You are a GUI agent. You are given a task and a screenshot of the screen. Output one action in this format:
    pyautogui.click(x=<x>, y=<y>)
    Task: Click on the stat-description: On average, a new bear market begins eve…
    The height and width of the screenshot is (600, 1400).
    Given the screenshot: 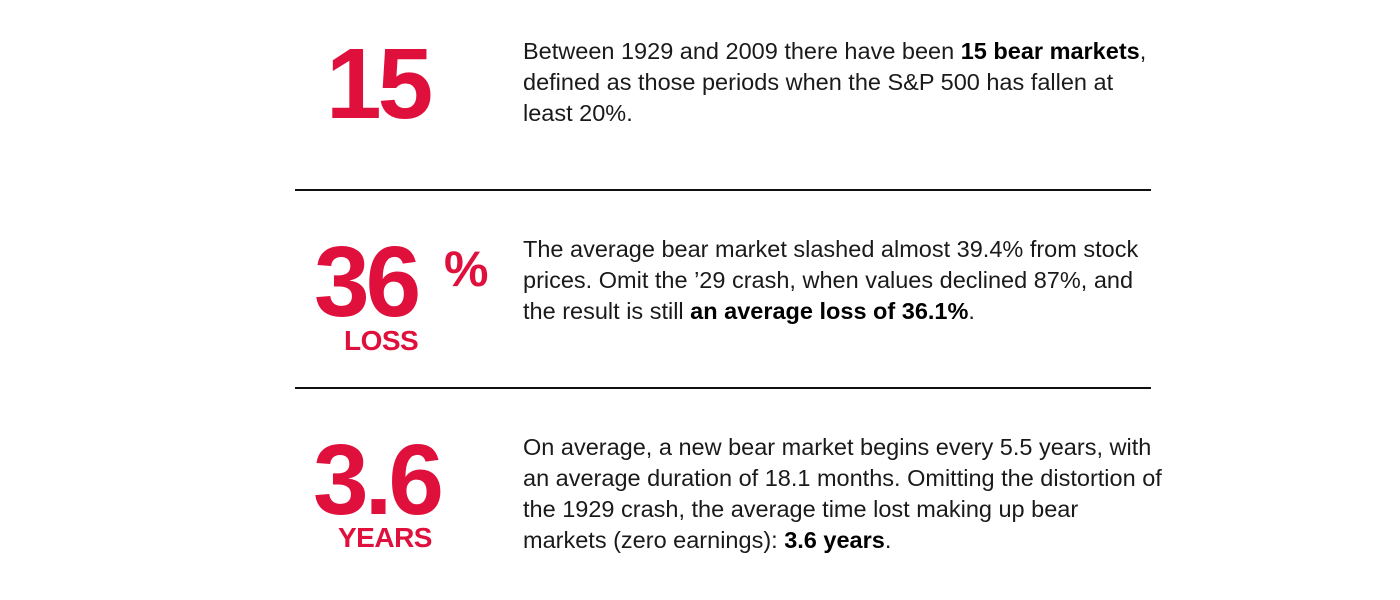 What is the action you would take?
    pyautogui.click(x=843, y=494)
    